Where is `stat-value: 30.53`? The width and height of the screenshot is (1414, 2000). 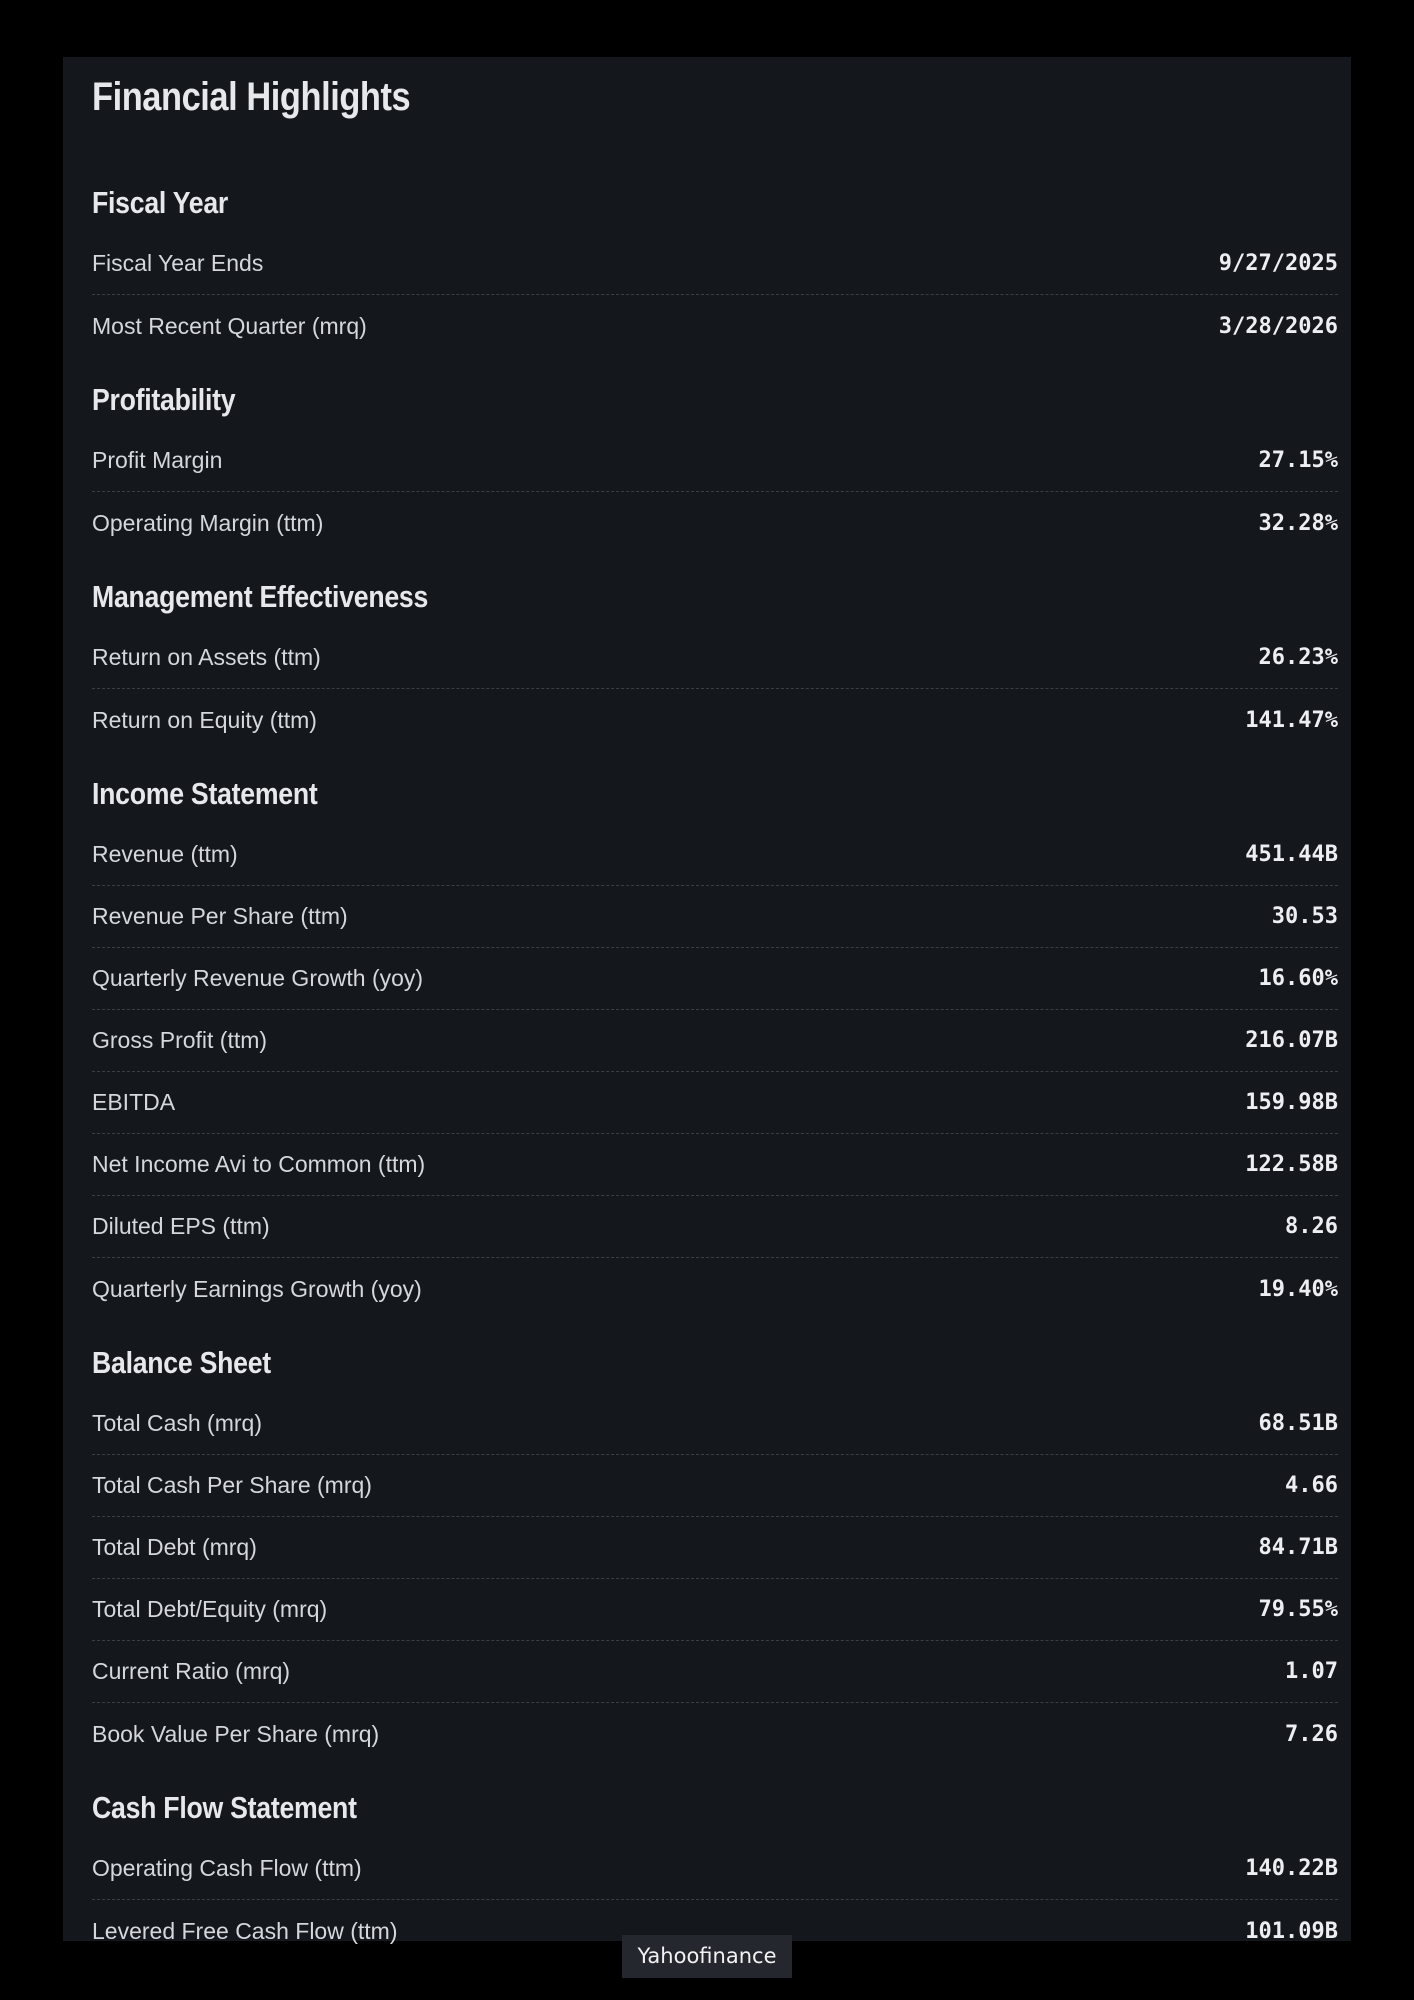
stat-value: 30.53 is located at coordinates (1304, 916).